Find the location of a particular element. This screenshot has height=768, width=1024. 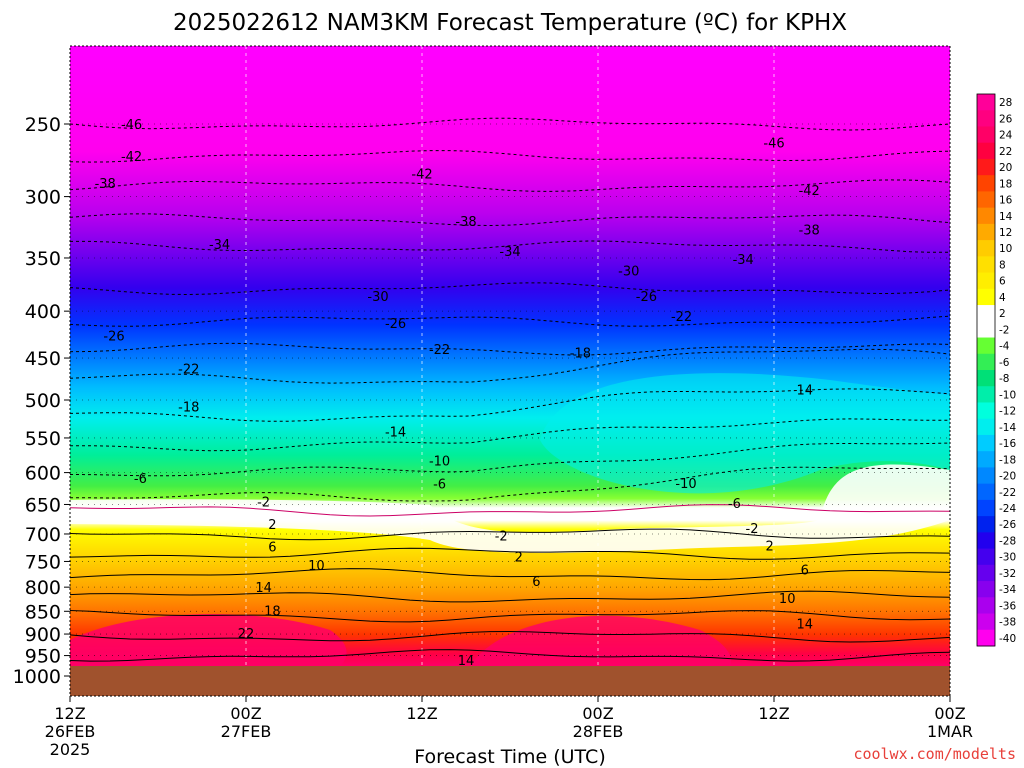

warm-core-mid is located at coordinates (601, 640).